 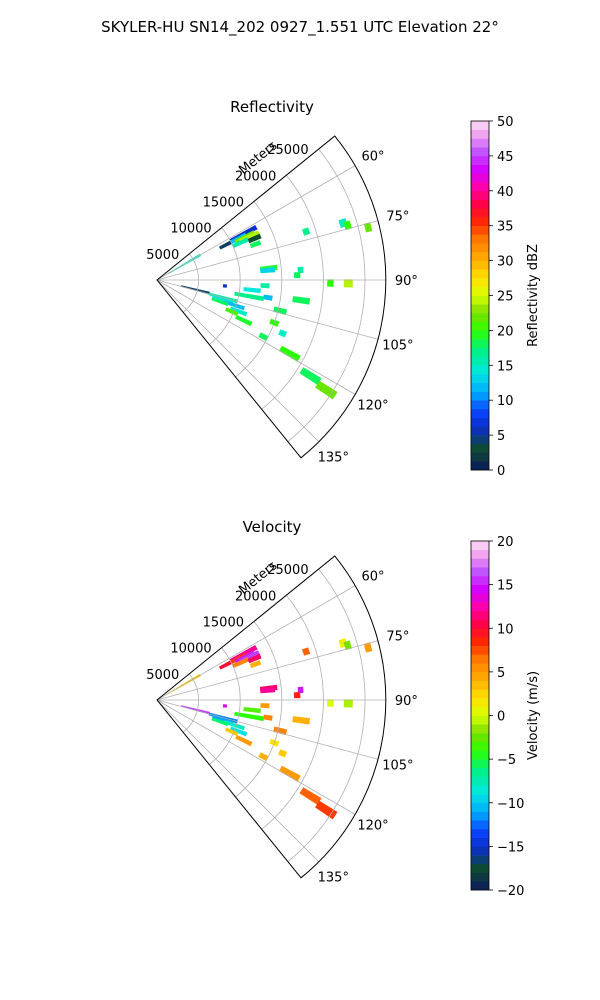 I want to click on azimuth-tick-label: 90°, so click(x=406, y=701).